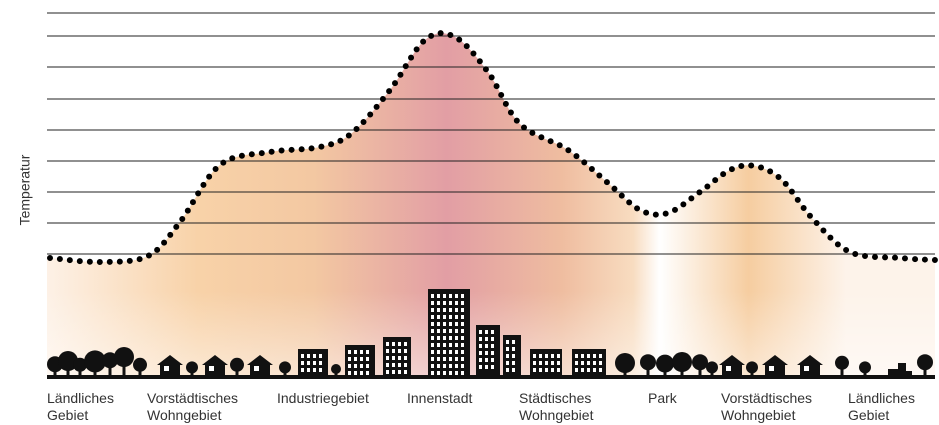 The width and height of the screenshot is (939, 425). I want to click on zone-label: Städtisches Wohngebiet, so click(556, 406).